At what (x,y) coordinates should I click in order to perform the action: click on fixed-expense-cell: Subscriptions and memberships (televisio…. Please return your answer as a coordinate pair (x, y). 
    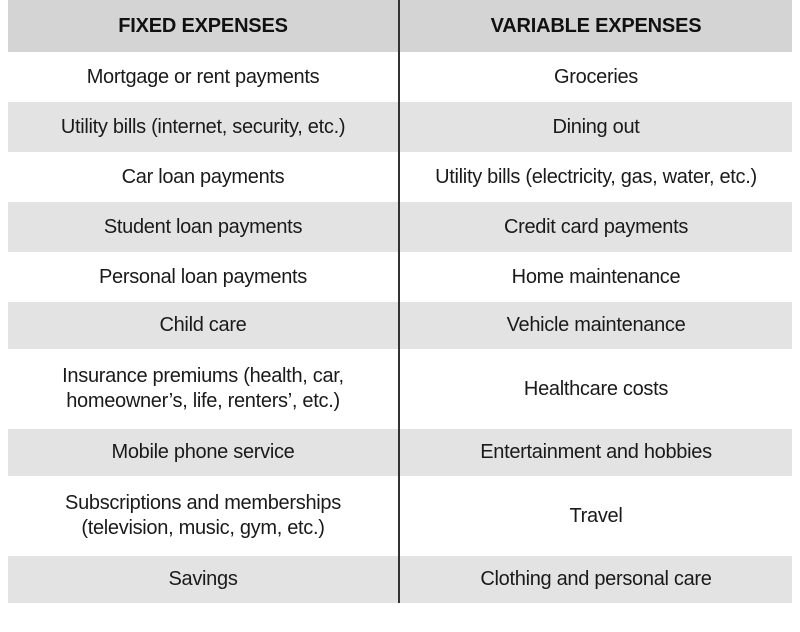
    Looking at the image, I should click on (203, 516).